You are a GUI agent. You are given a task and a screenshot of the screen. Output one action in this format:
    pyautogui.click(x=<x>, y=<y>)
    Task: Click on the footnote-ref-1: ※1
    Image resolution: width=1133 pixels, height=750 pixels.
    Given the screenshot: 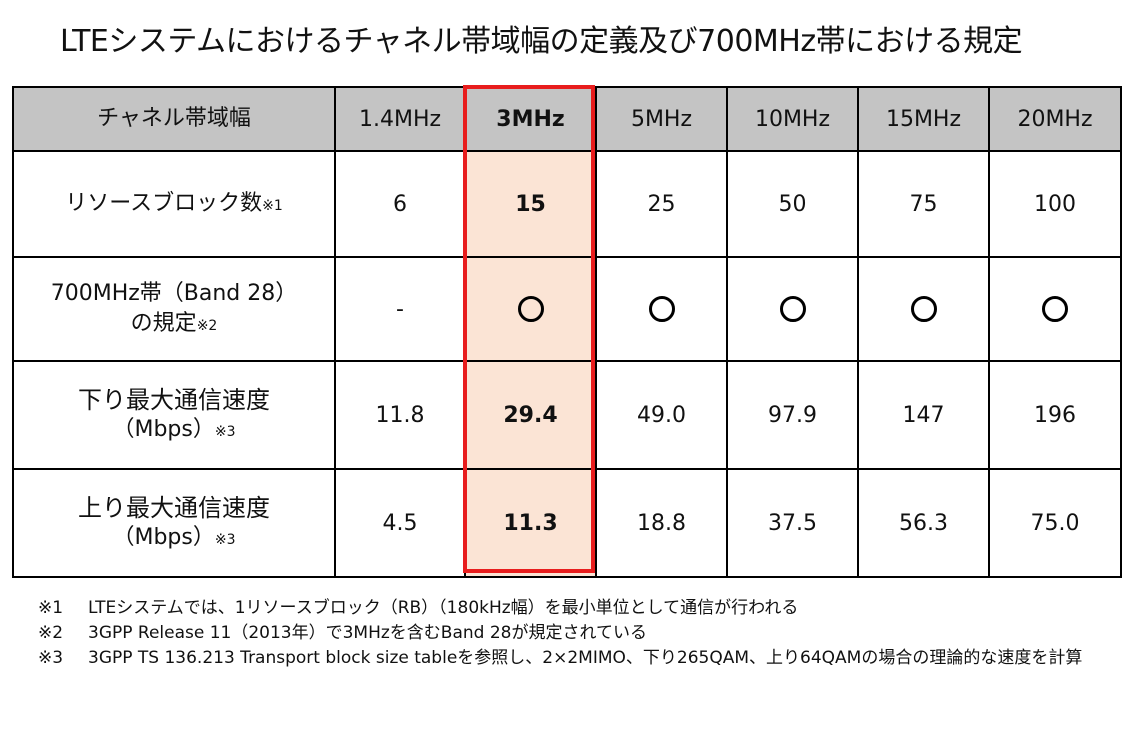 What is the action you would take?
    pyautogui.click(x=272, y=206)
    